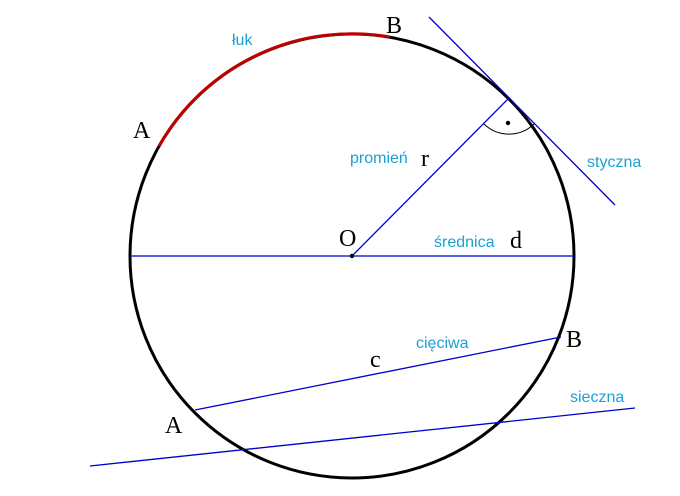  Describe the element at coordinates (574, 340) in the screenshot. I see `chord-point-b-label: B` at that location.